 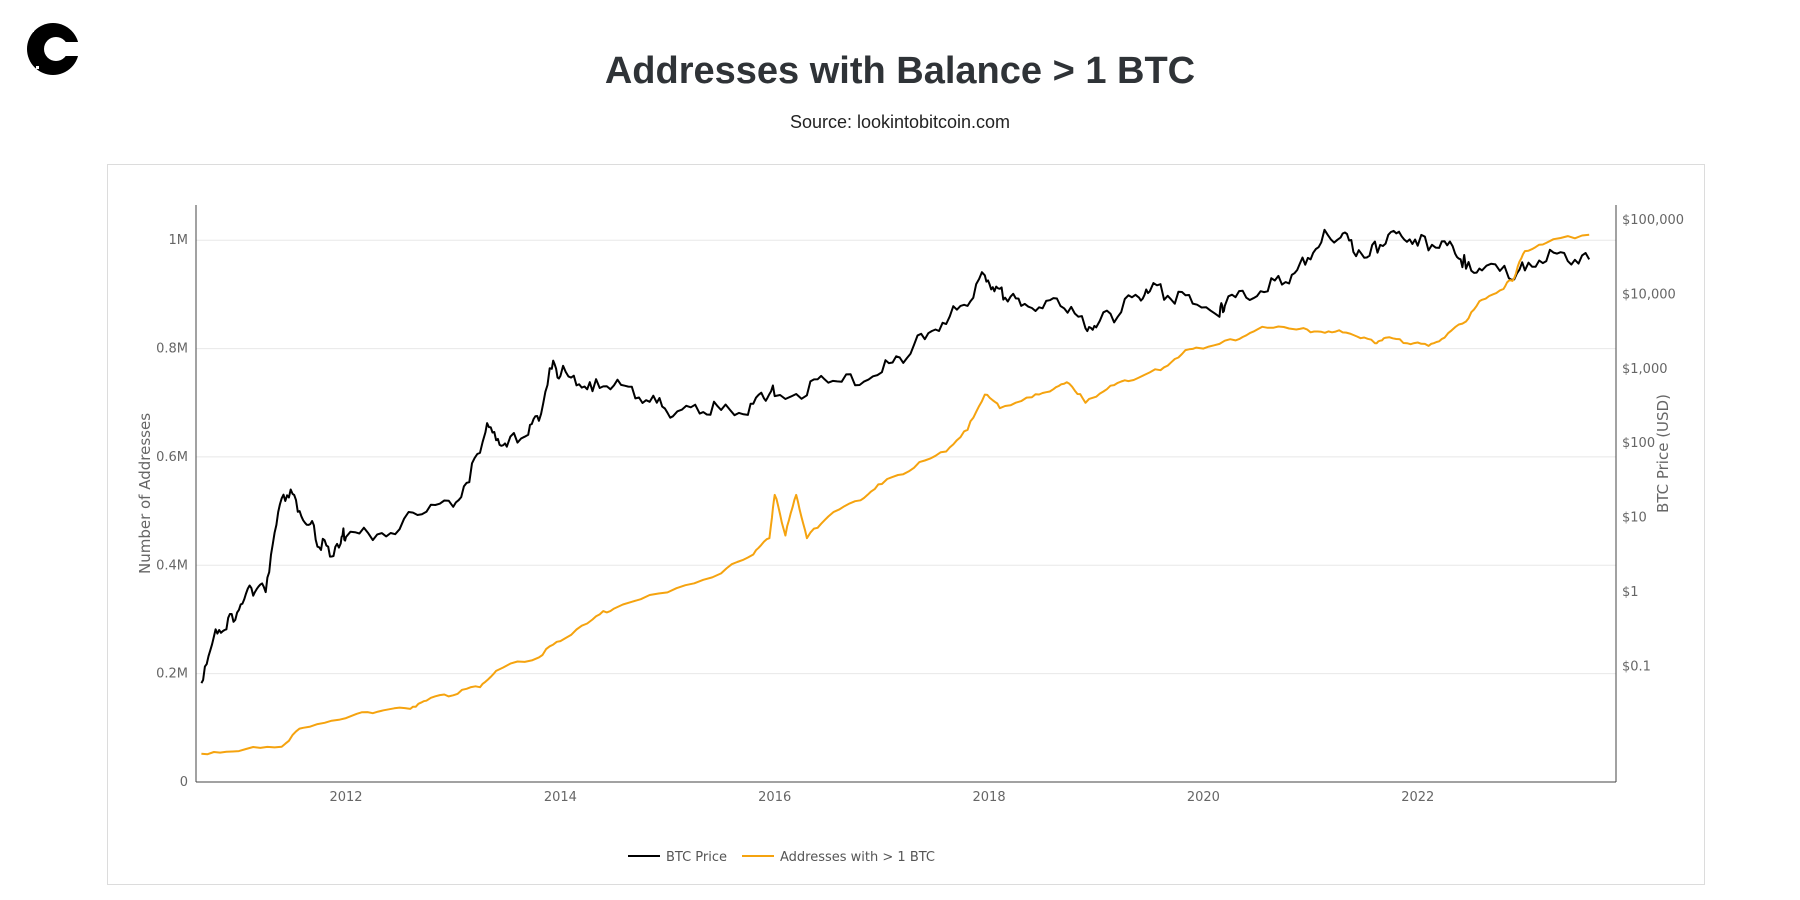 I want to click on y2-tick-label: $100,000, so click(x=1653, y=220).